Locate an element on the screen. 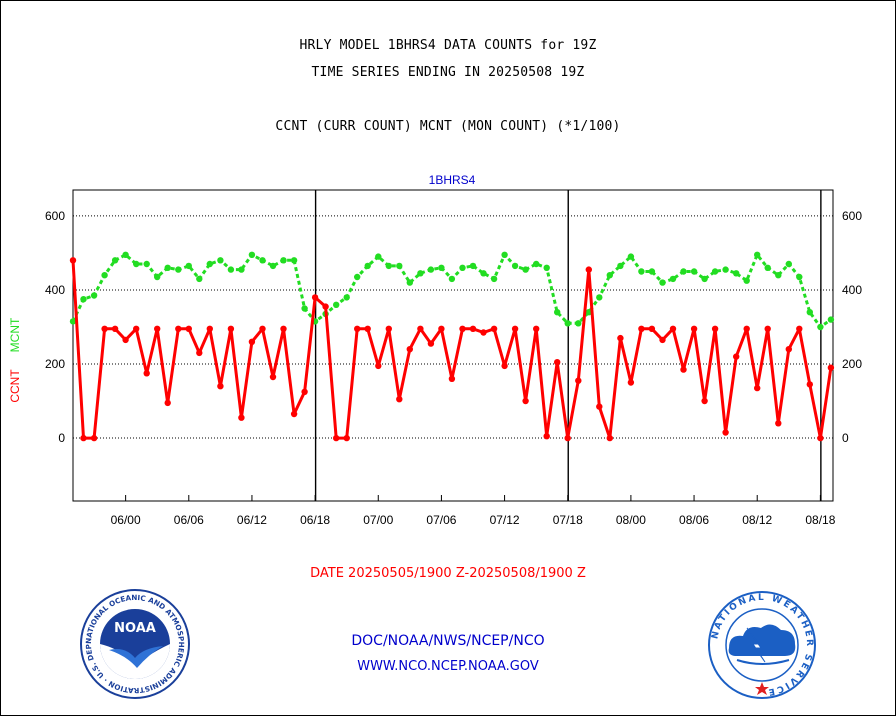 The image size is (896, 716). y-tick-label-left: 400 is located at coordinates (55, 290).